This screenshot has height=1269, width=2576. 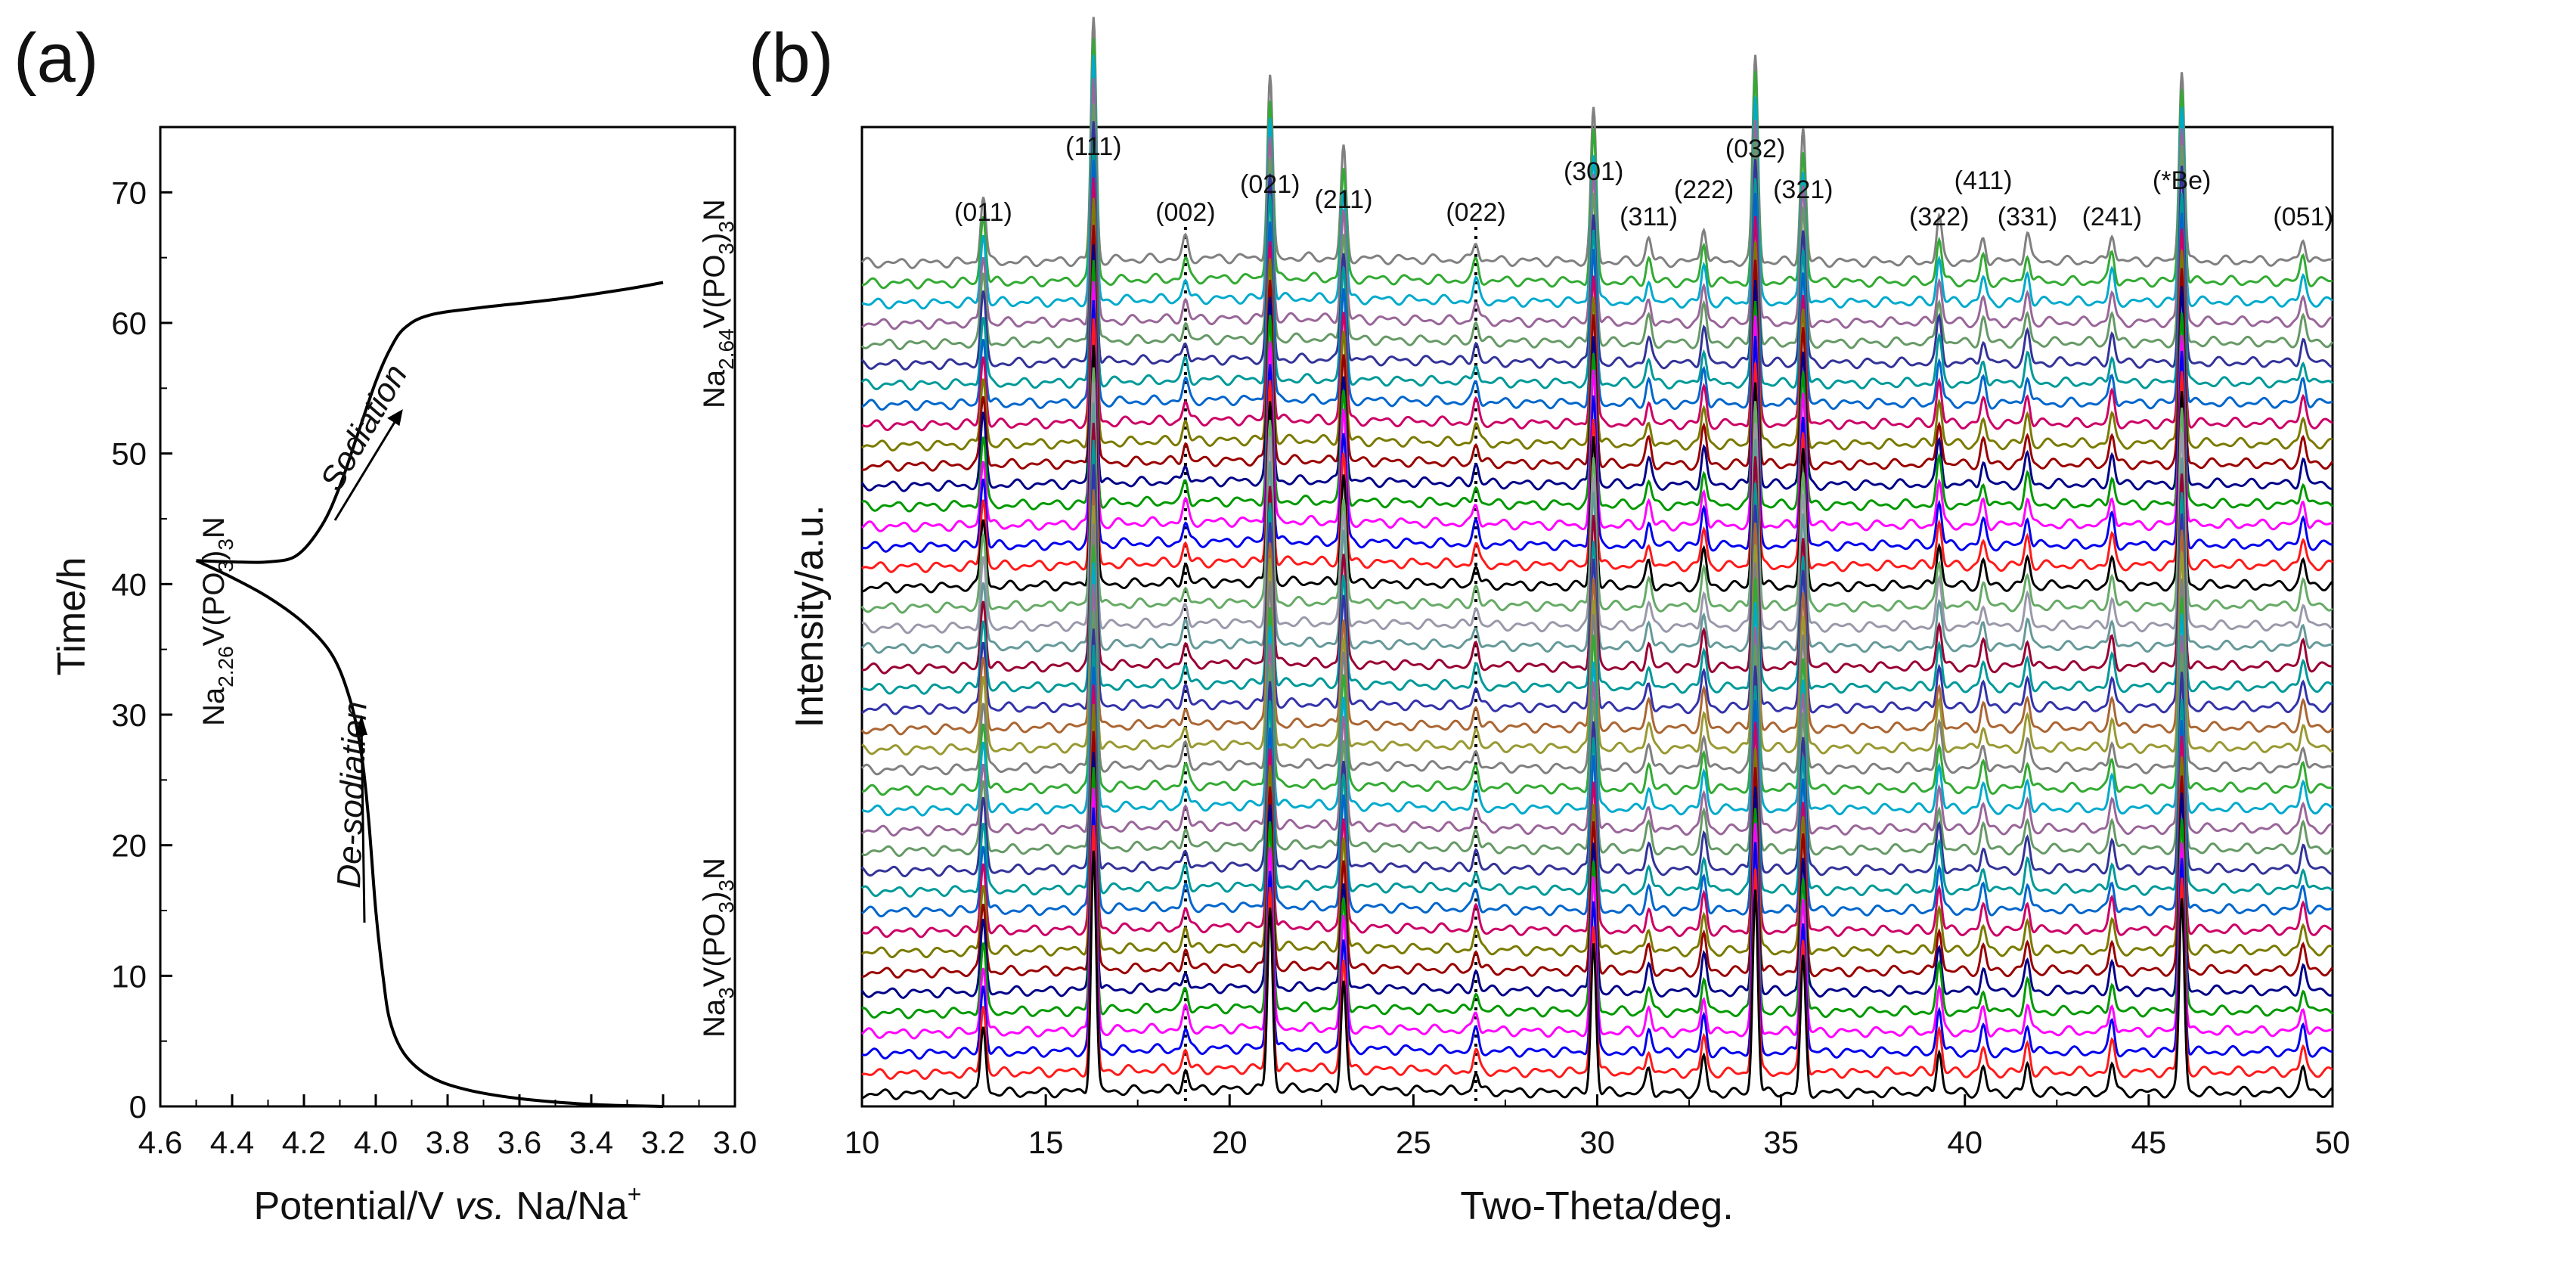 What do you see at coordinates (367, 466) in the screenshot?
I see `sodiation-arrow-line` at bounding box center [367, 466].